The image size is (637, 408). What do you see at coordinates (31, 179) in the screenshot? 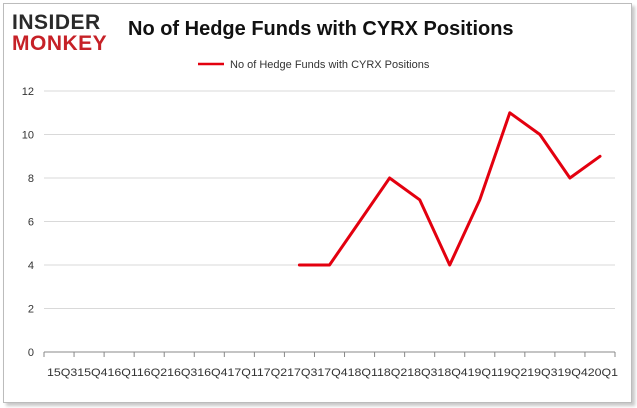
I see `y-tick-label: 8` at bounding box center [31, 179].